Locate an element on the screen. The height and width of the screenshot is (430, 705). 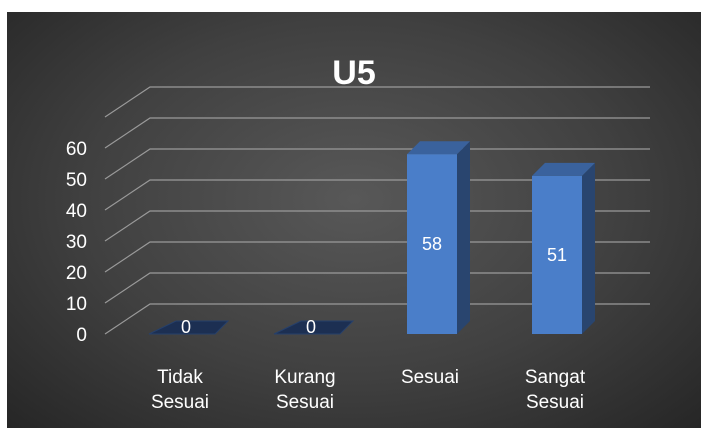
y-tick-label: 30 is located at coordinates (76, 242).